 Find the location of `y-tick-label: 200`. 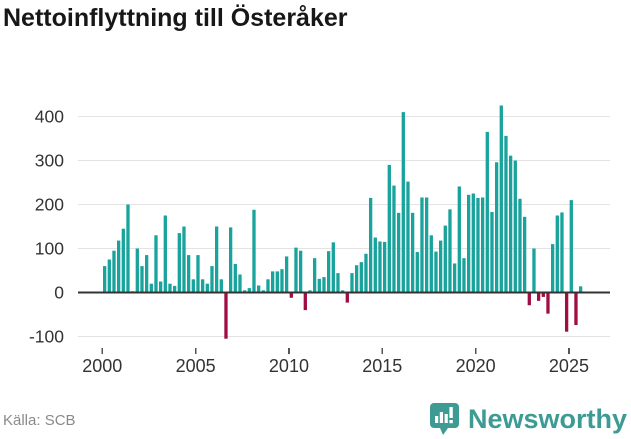

y-tick-label: 200 is located at coordinates (49, 205).